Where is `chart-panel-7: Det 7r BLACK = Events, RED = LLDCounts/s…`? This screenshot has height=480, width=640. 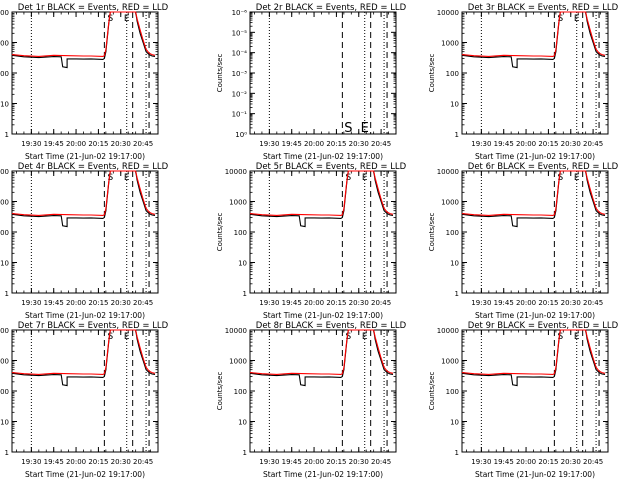 chart-panel-7: Det 7r BLACK = Events, RED = LLDCounts/s… is located at coordinates (84, 400).